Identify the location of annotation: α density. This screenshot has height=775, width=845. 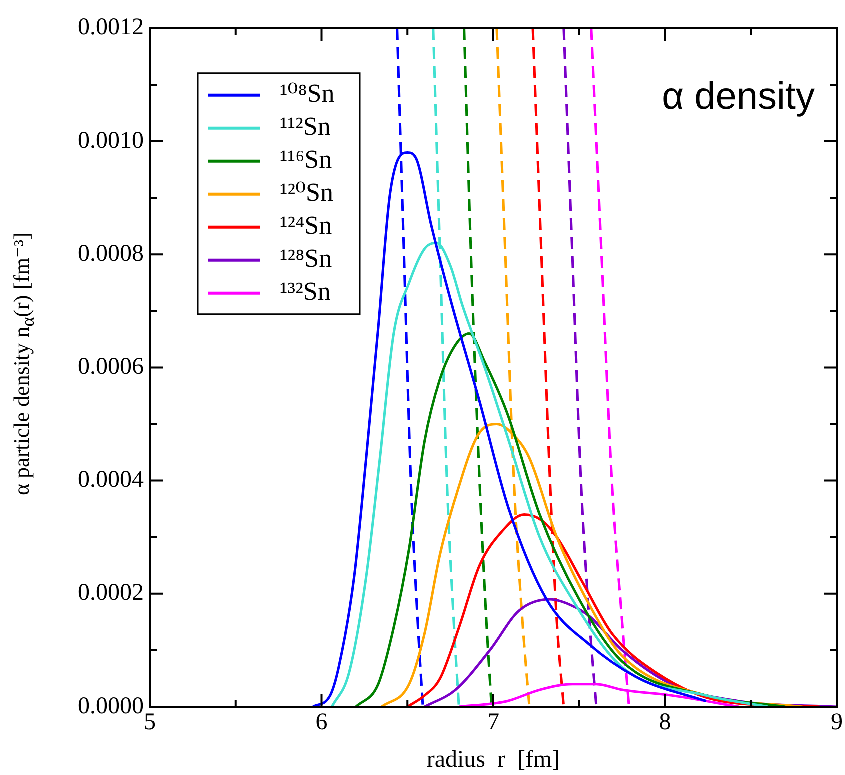
(738, 97).